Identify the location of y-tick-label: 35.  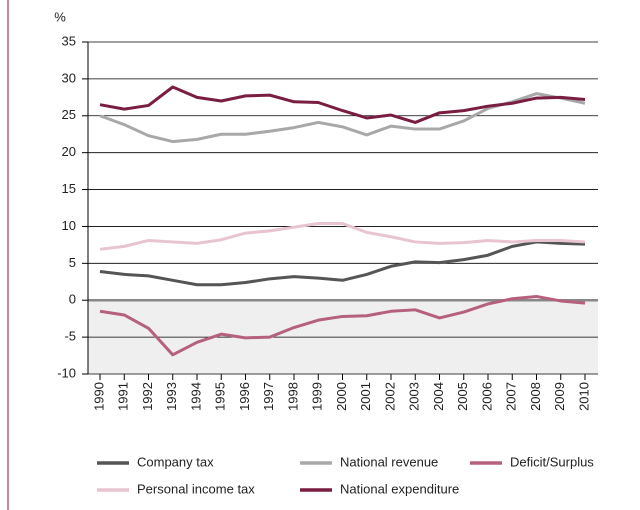
(69, 40).